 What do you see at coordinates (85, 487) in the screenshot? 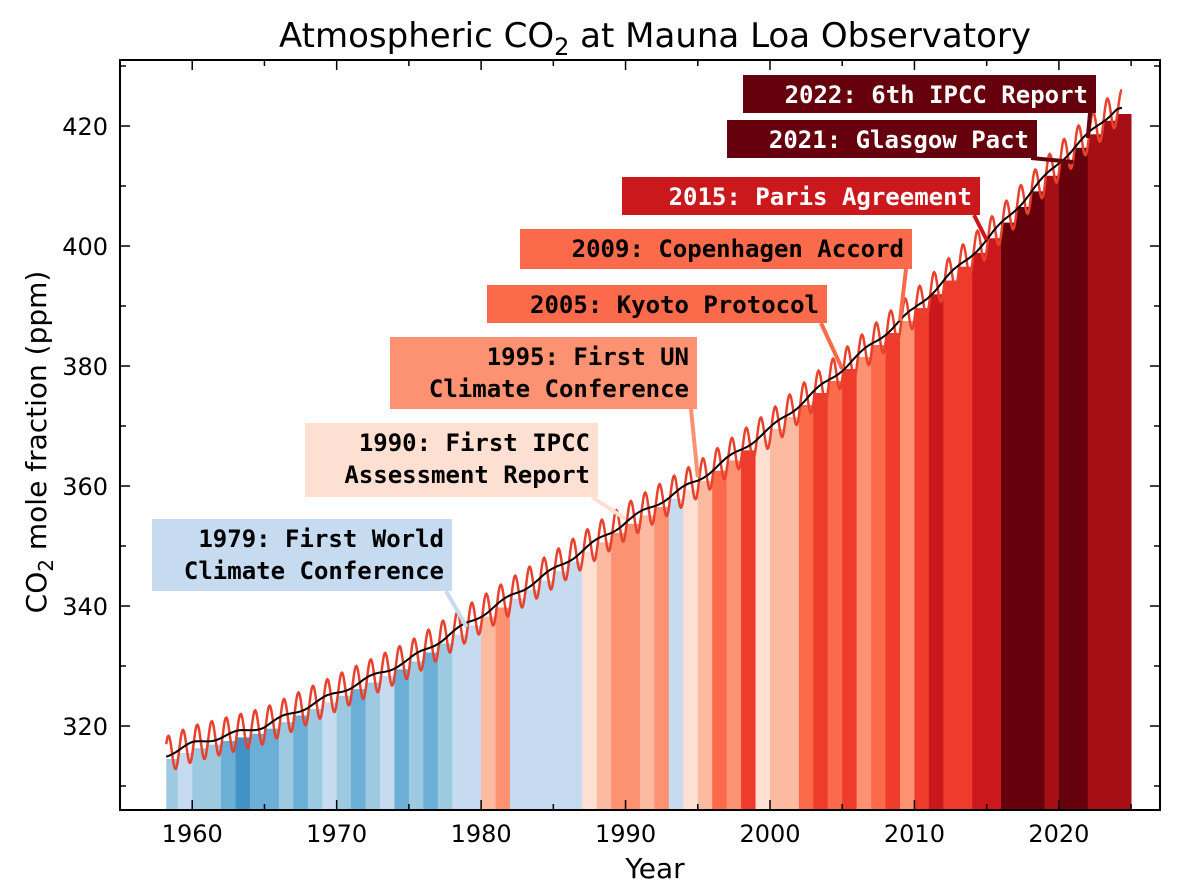
I see `y-tick-label: 360` at bounding box center [85, 487].